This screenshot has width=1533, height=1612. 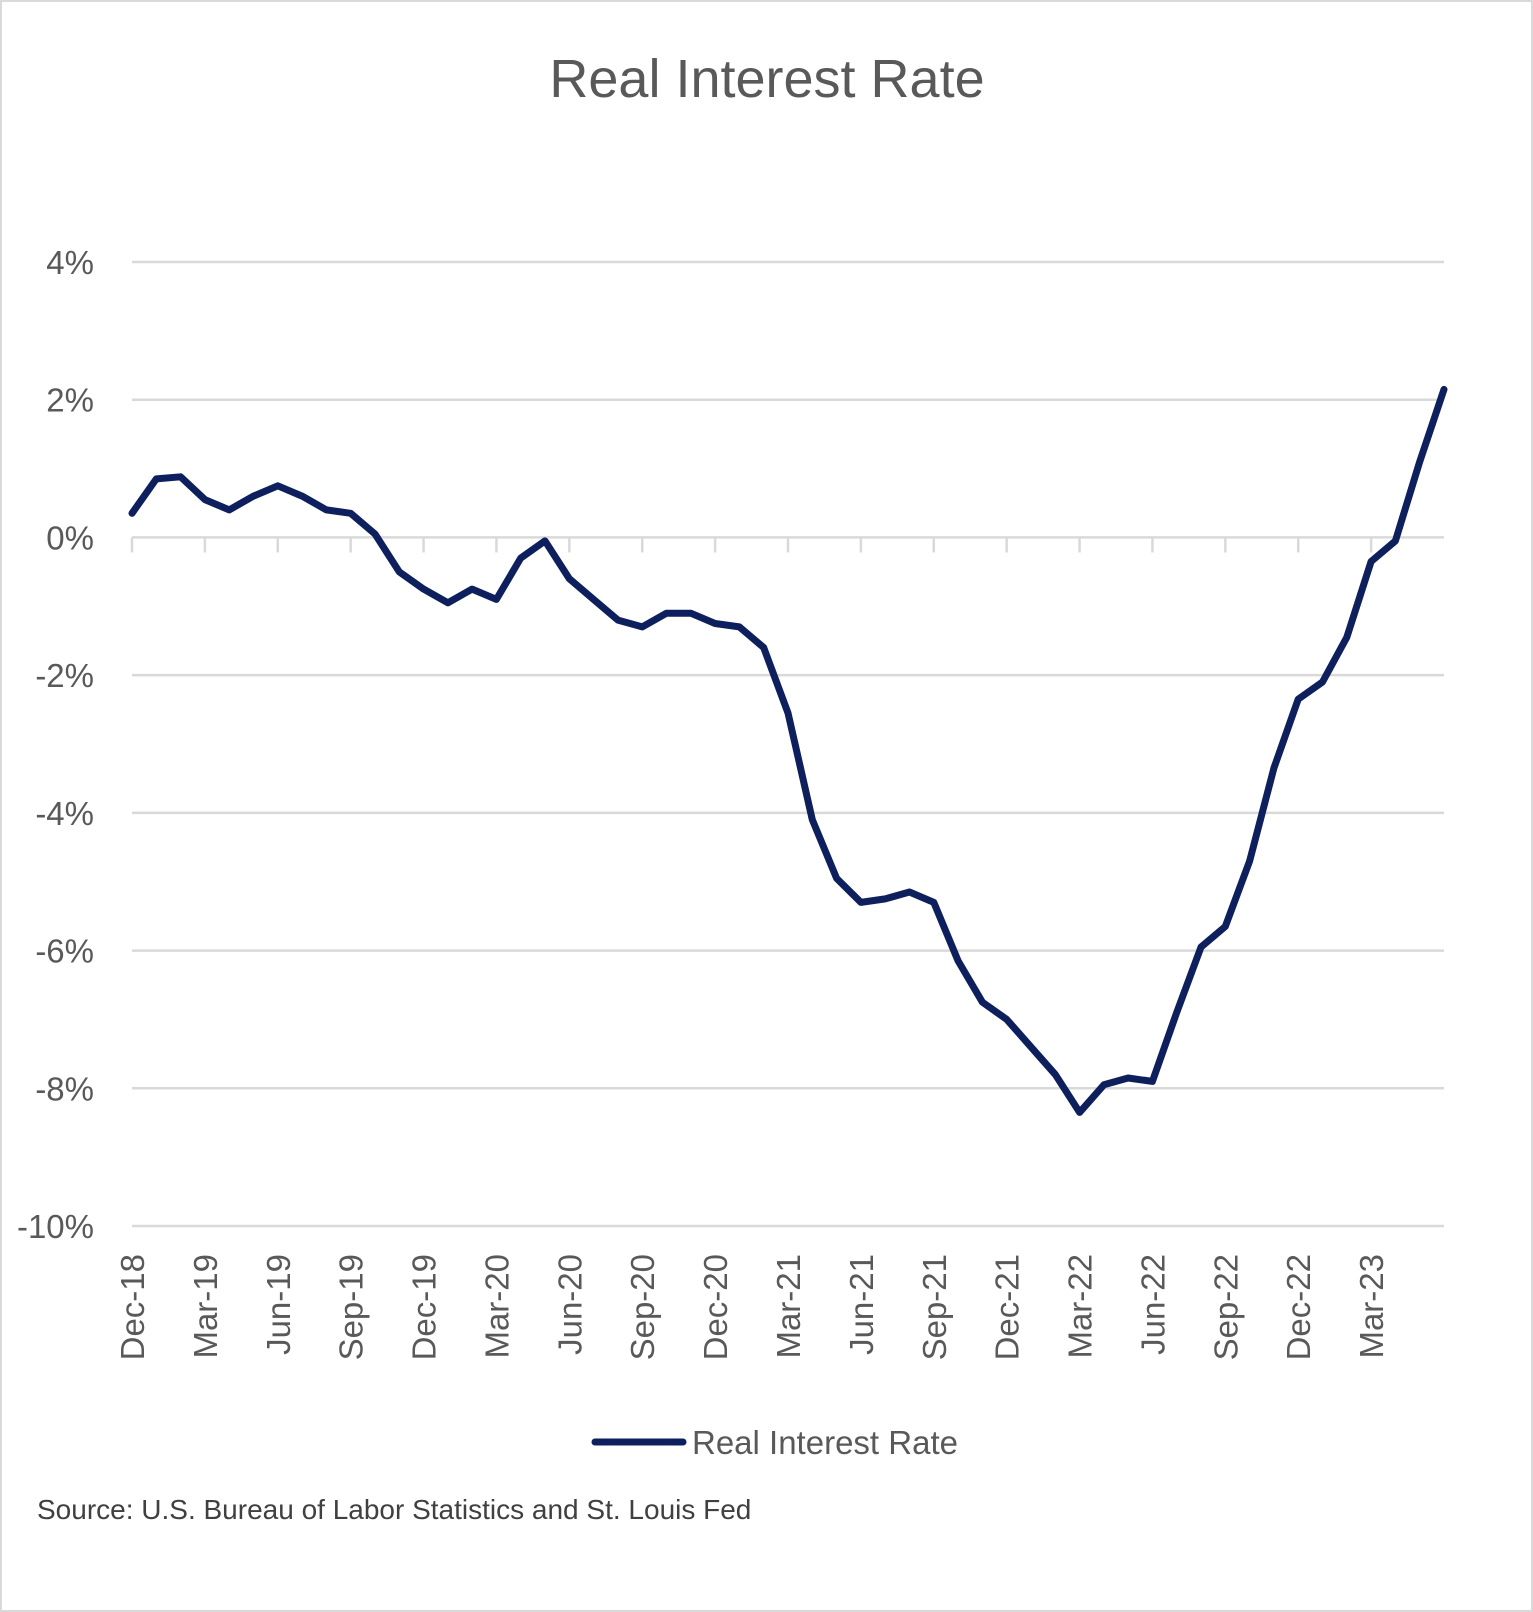 What do you see at coordinates (788, 1306) in the screenshot?
I see `x-tick-label: Mar-21` at bounding box center [788, 1306].